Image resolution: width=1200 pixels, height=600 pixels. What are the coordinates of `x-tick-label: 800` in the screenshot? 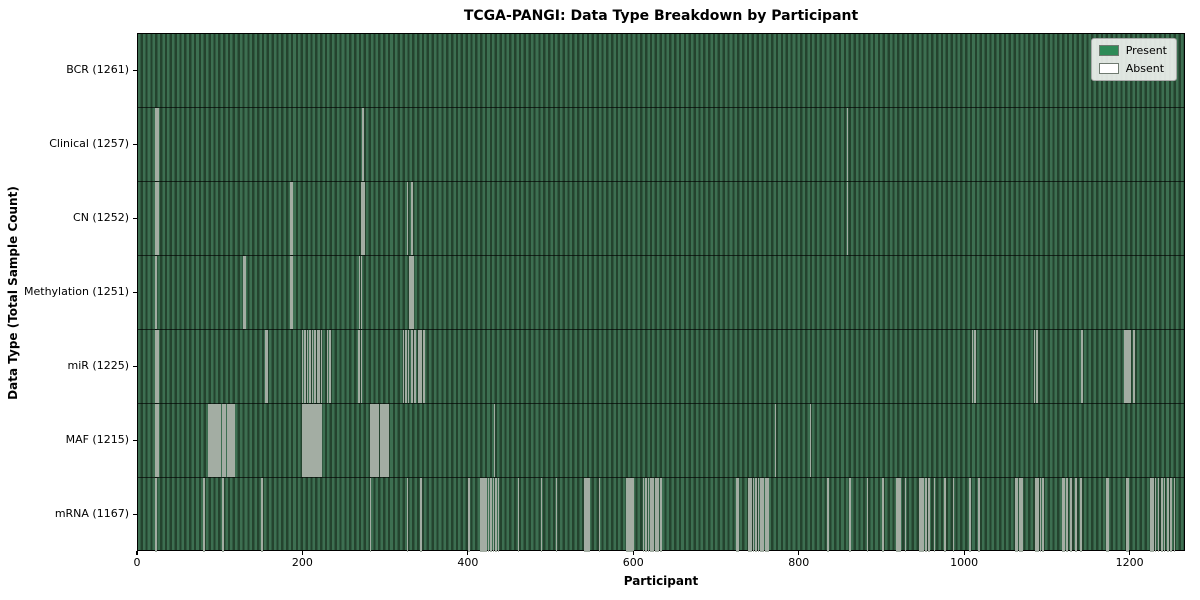 It's located at (799, 562).